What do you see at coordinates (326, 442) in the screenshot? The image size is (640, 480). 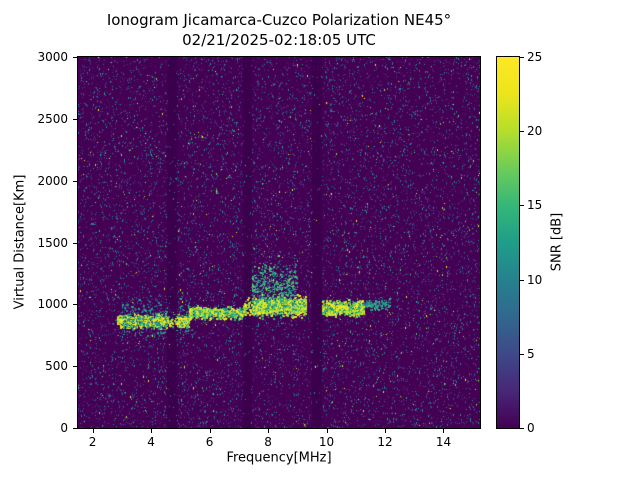 I see `x-tick-label: 10` at bounding box center [326, 442].